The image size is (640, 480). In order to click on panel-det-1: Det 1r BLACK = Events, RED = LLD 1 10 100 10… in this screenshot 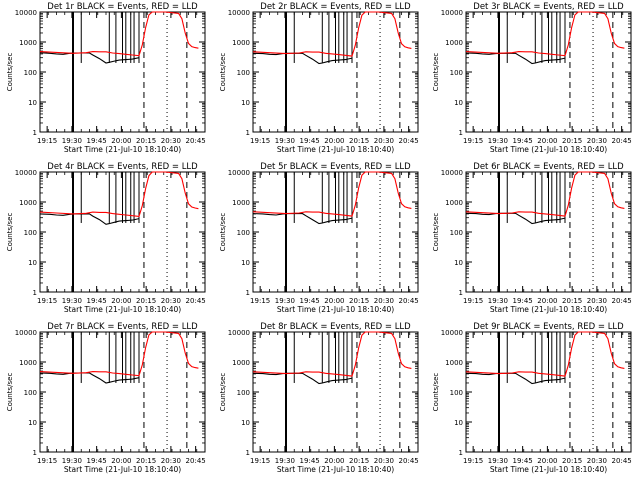, I will do `click(106, 78)`.